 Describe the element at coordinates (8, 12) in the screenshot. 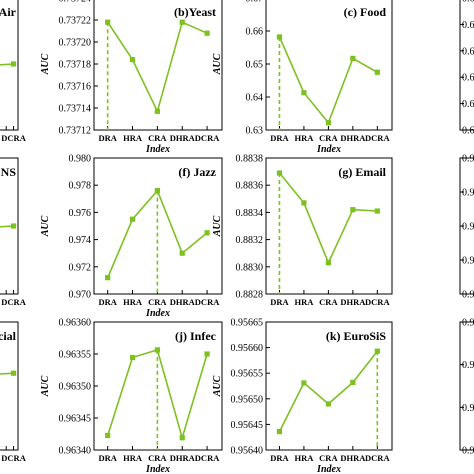

I see `panel-title: SAir` at that location.